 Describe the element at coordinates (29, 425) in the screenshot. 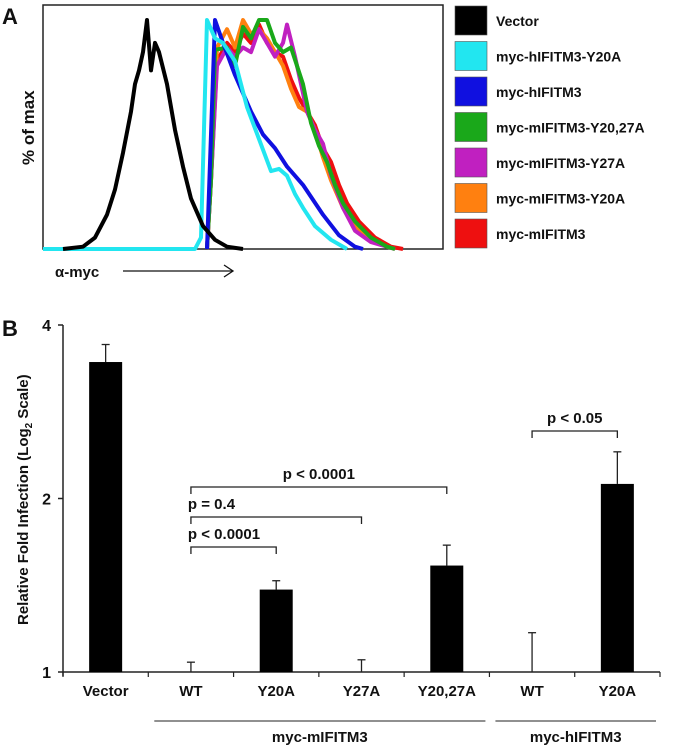

I see `y-axis-label-subscript: 2` at that location.